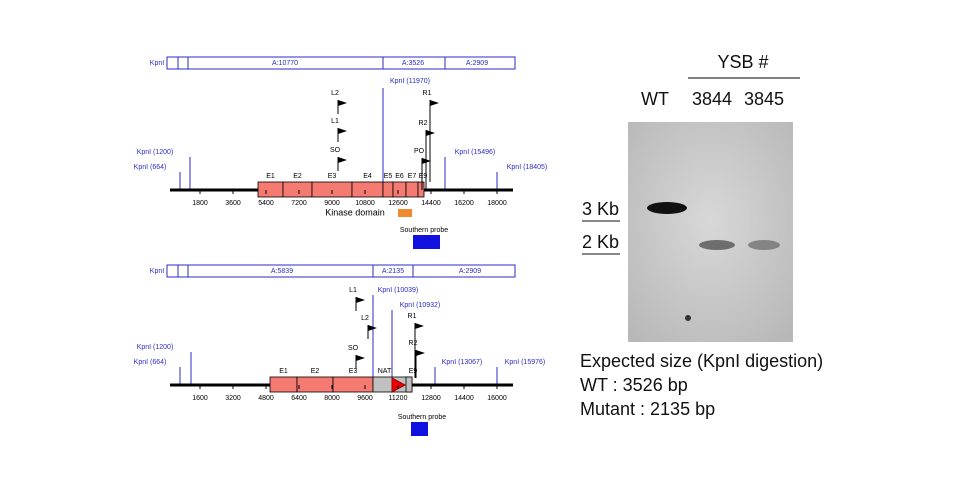  What do you see at coordinates (497, 203) in the screenshot?
I see `tick-label: 18000` at bounding box center [497, 203].